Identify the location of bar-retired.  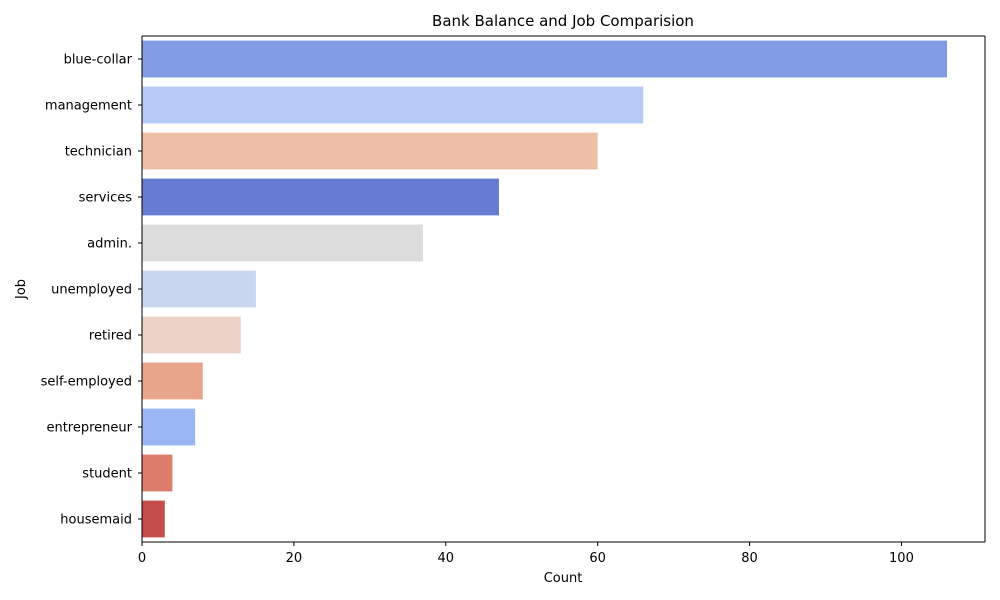
(191, 335).